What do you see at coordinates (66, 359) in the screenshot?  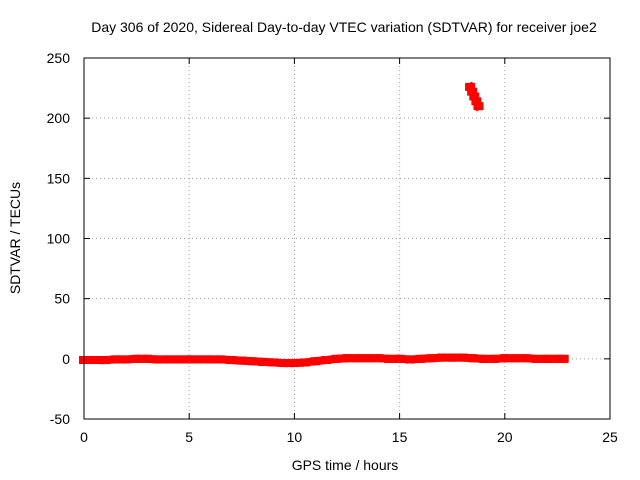 I see `y-tick-label: 0` at bounding box center [66, 359].